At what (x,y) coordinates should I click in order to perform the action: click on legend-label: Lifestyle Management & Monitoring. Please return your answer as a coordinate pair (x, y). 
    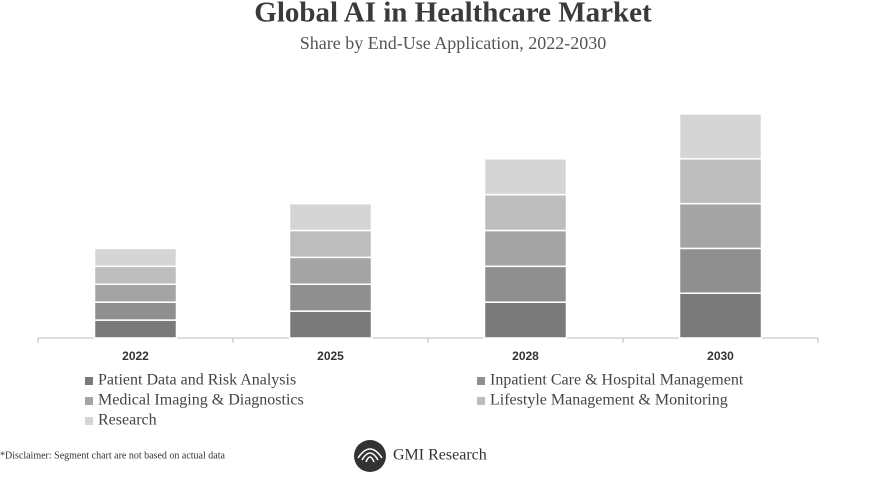
    Looking at the image, I should click on (609, 400).